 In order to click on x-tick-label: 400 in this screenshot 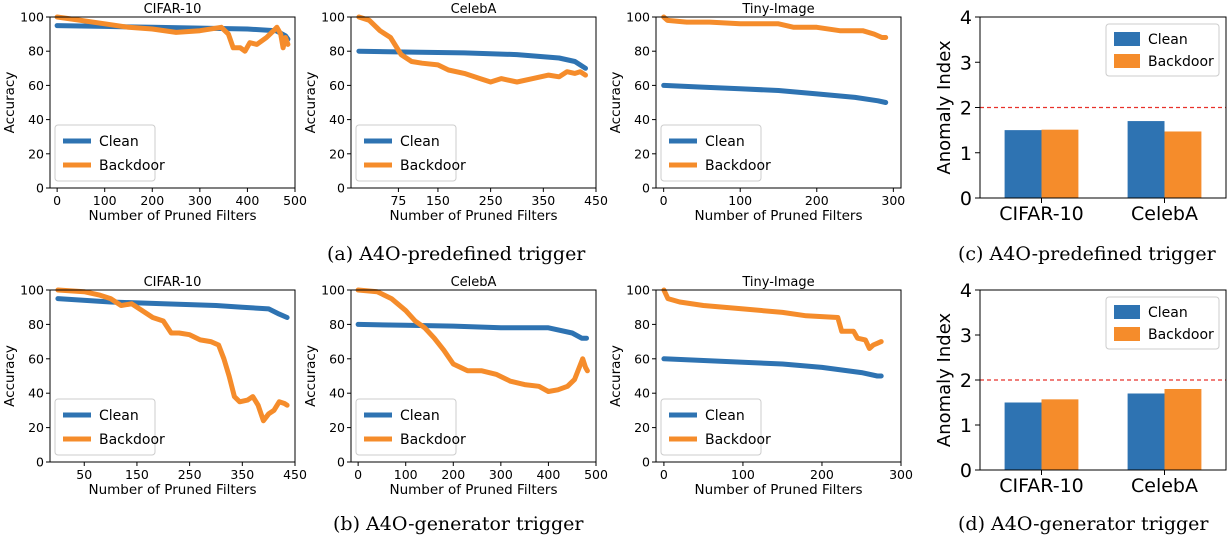, I will do `click(548, 474)`.